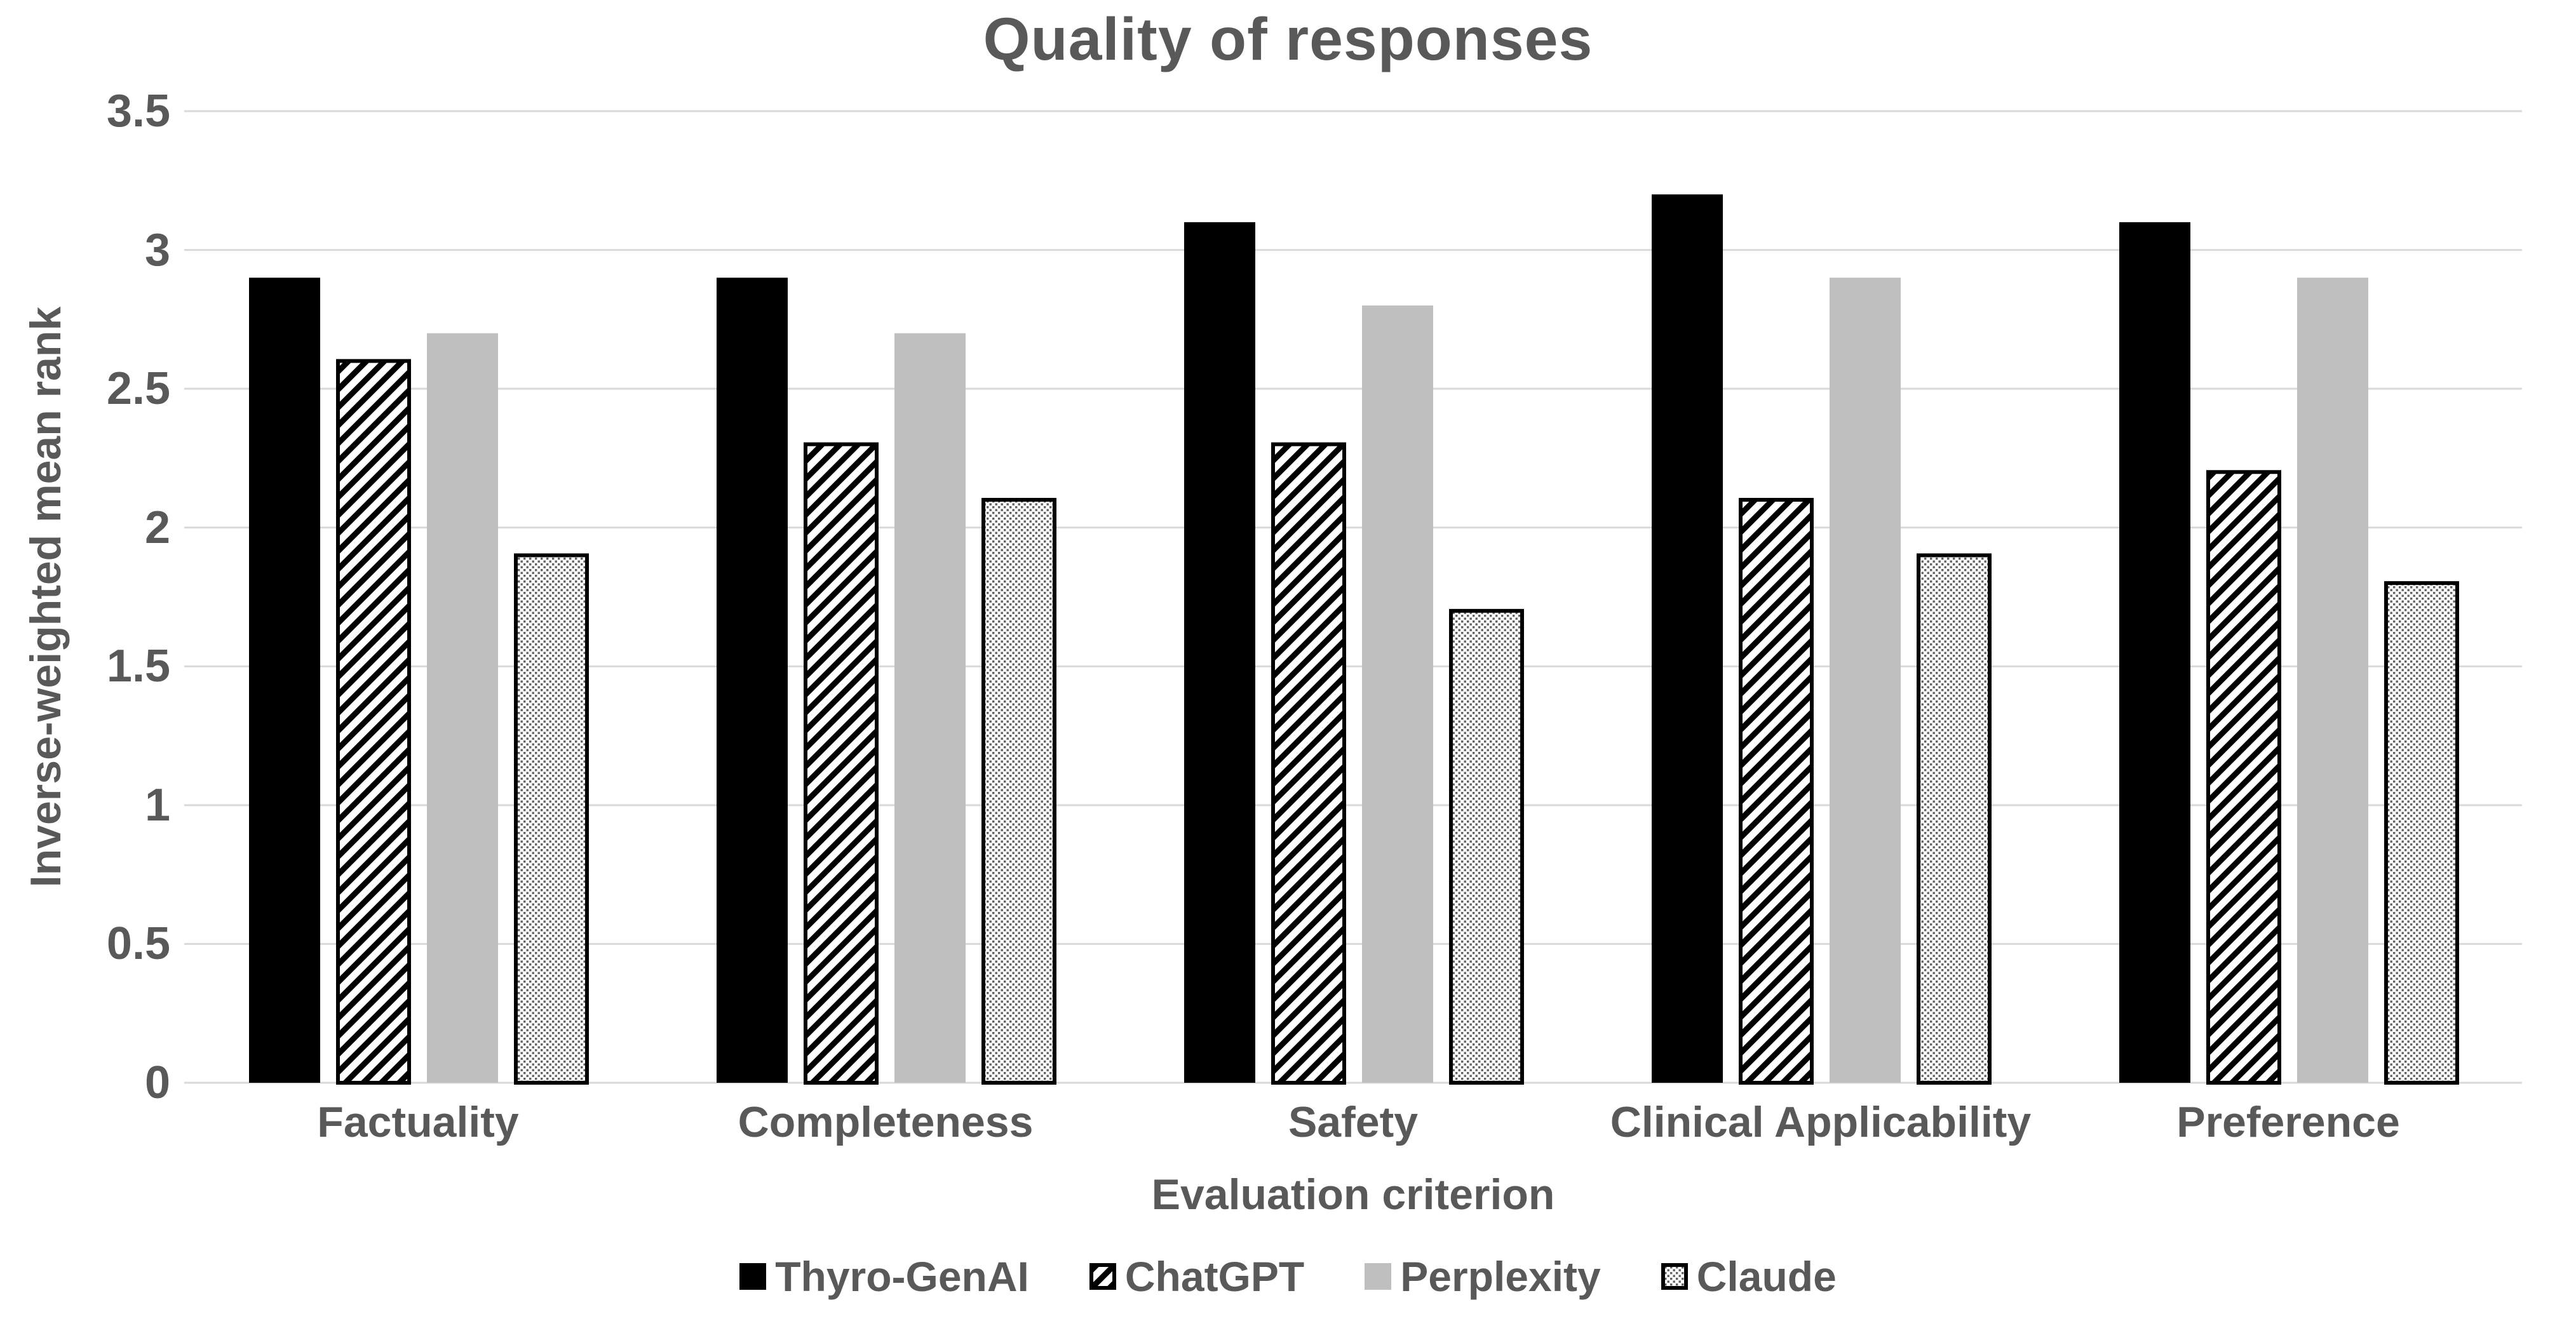 Image resolution: width=2576 pixels, height=1326 pixels. Describe the element at coordinates (157, 806) in the screenshot. I see `y-tick-1: 1` at that location.